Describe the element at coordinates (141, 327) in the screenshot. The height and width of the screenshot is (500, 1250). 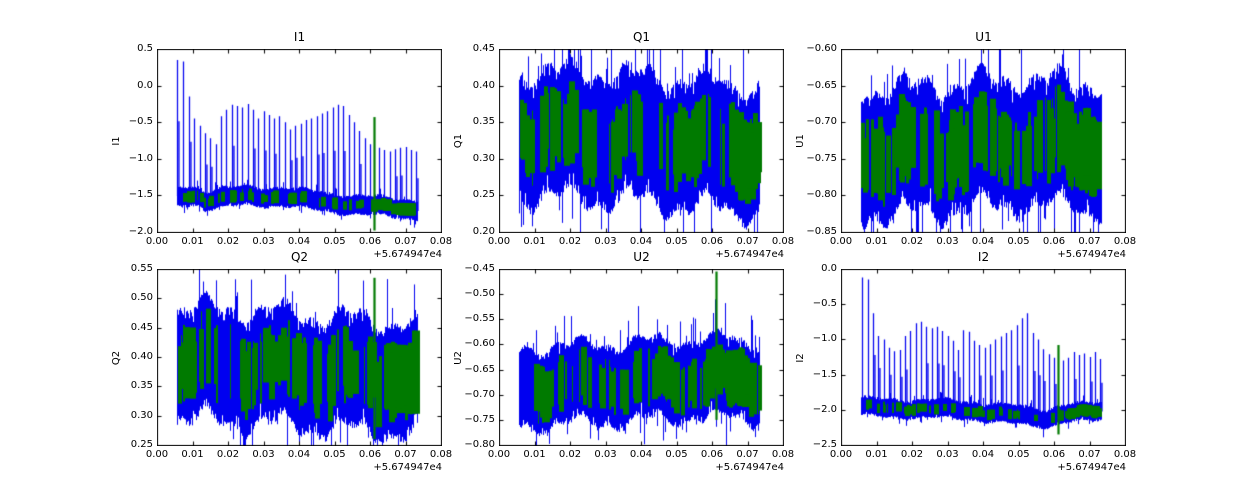
I see `y-tick-label: 0.45` at that location.